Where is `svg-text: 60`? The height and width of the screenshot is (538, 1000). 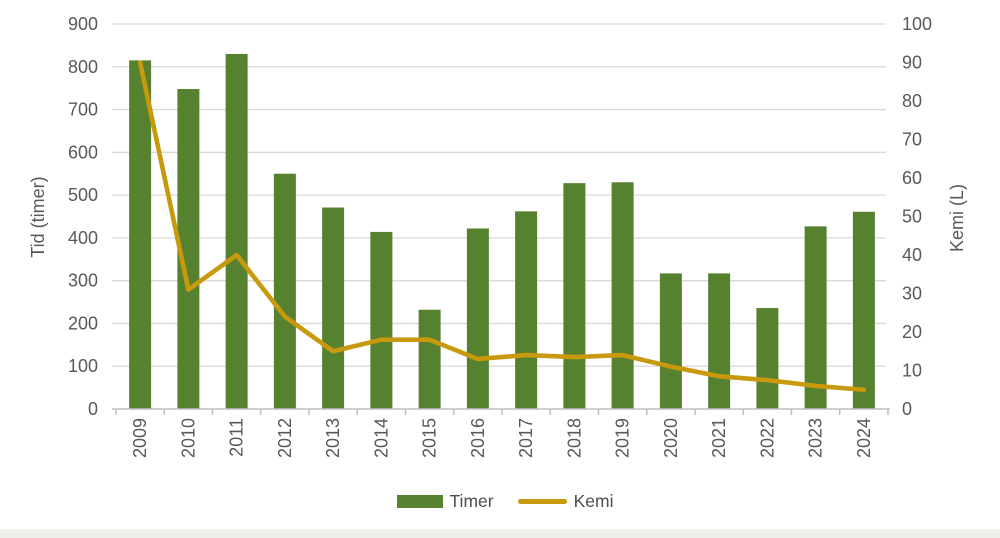
svg-text: 60 is located at coordinates (912, 178).